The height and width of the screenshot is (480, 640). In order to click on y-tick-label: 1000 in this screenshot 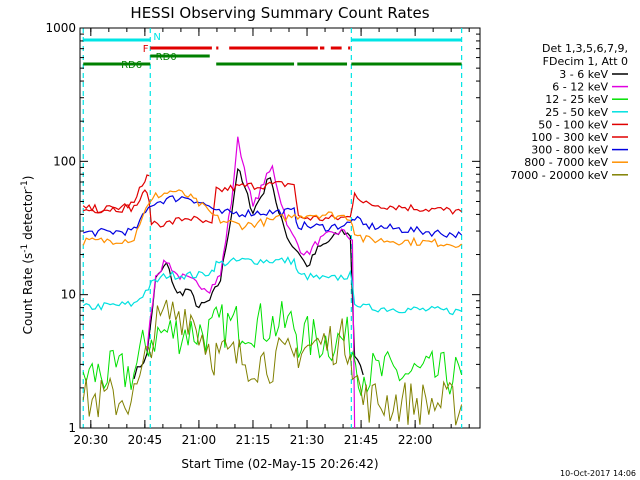, I will do `click(60, 28)`.